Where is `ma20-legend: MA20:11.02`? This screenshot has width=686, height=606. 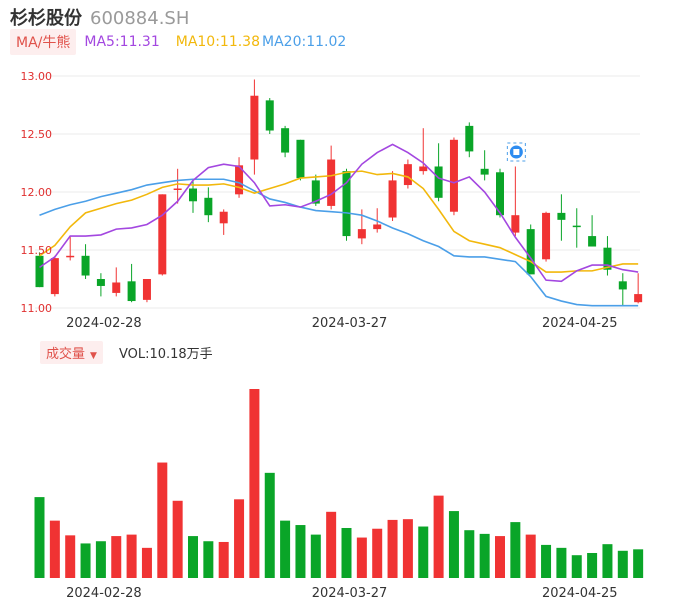
ma20-legend: MA20:11.02 is located at coordinates (304, 42).